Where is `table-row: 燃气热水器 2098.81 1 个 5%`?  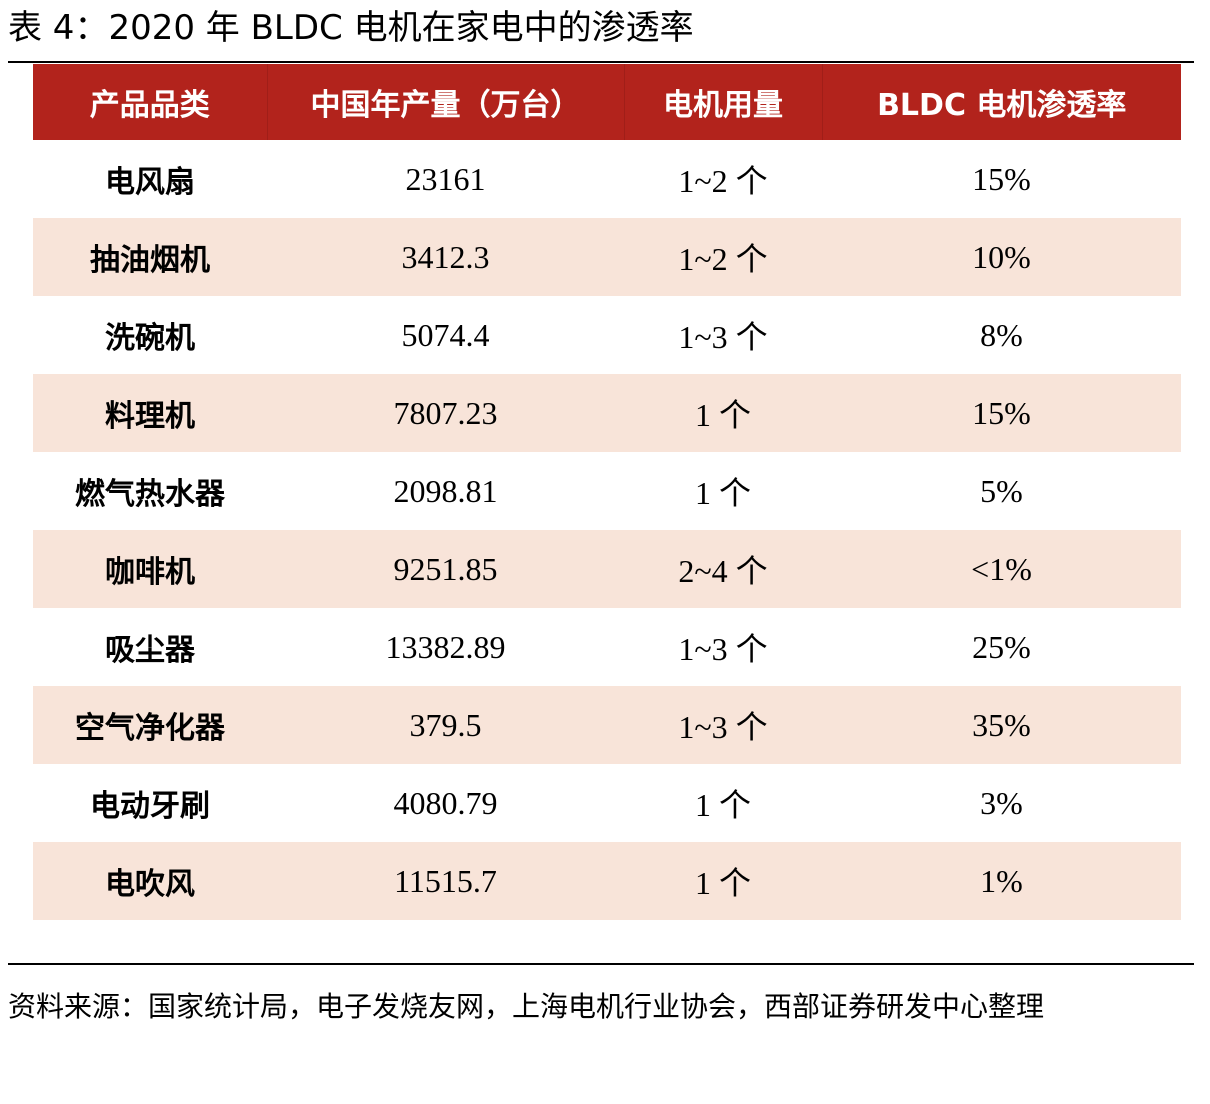
table-row: 燃气热水器 2098.81 1 个 5% is located at coordinates (607, 491).